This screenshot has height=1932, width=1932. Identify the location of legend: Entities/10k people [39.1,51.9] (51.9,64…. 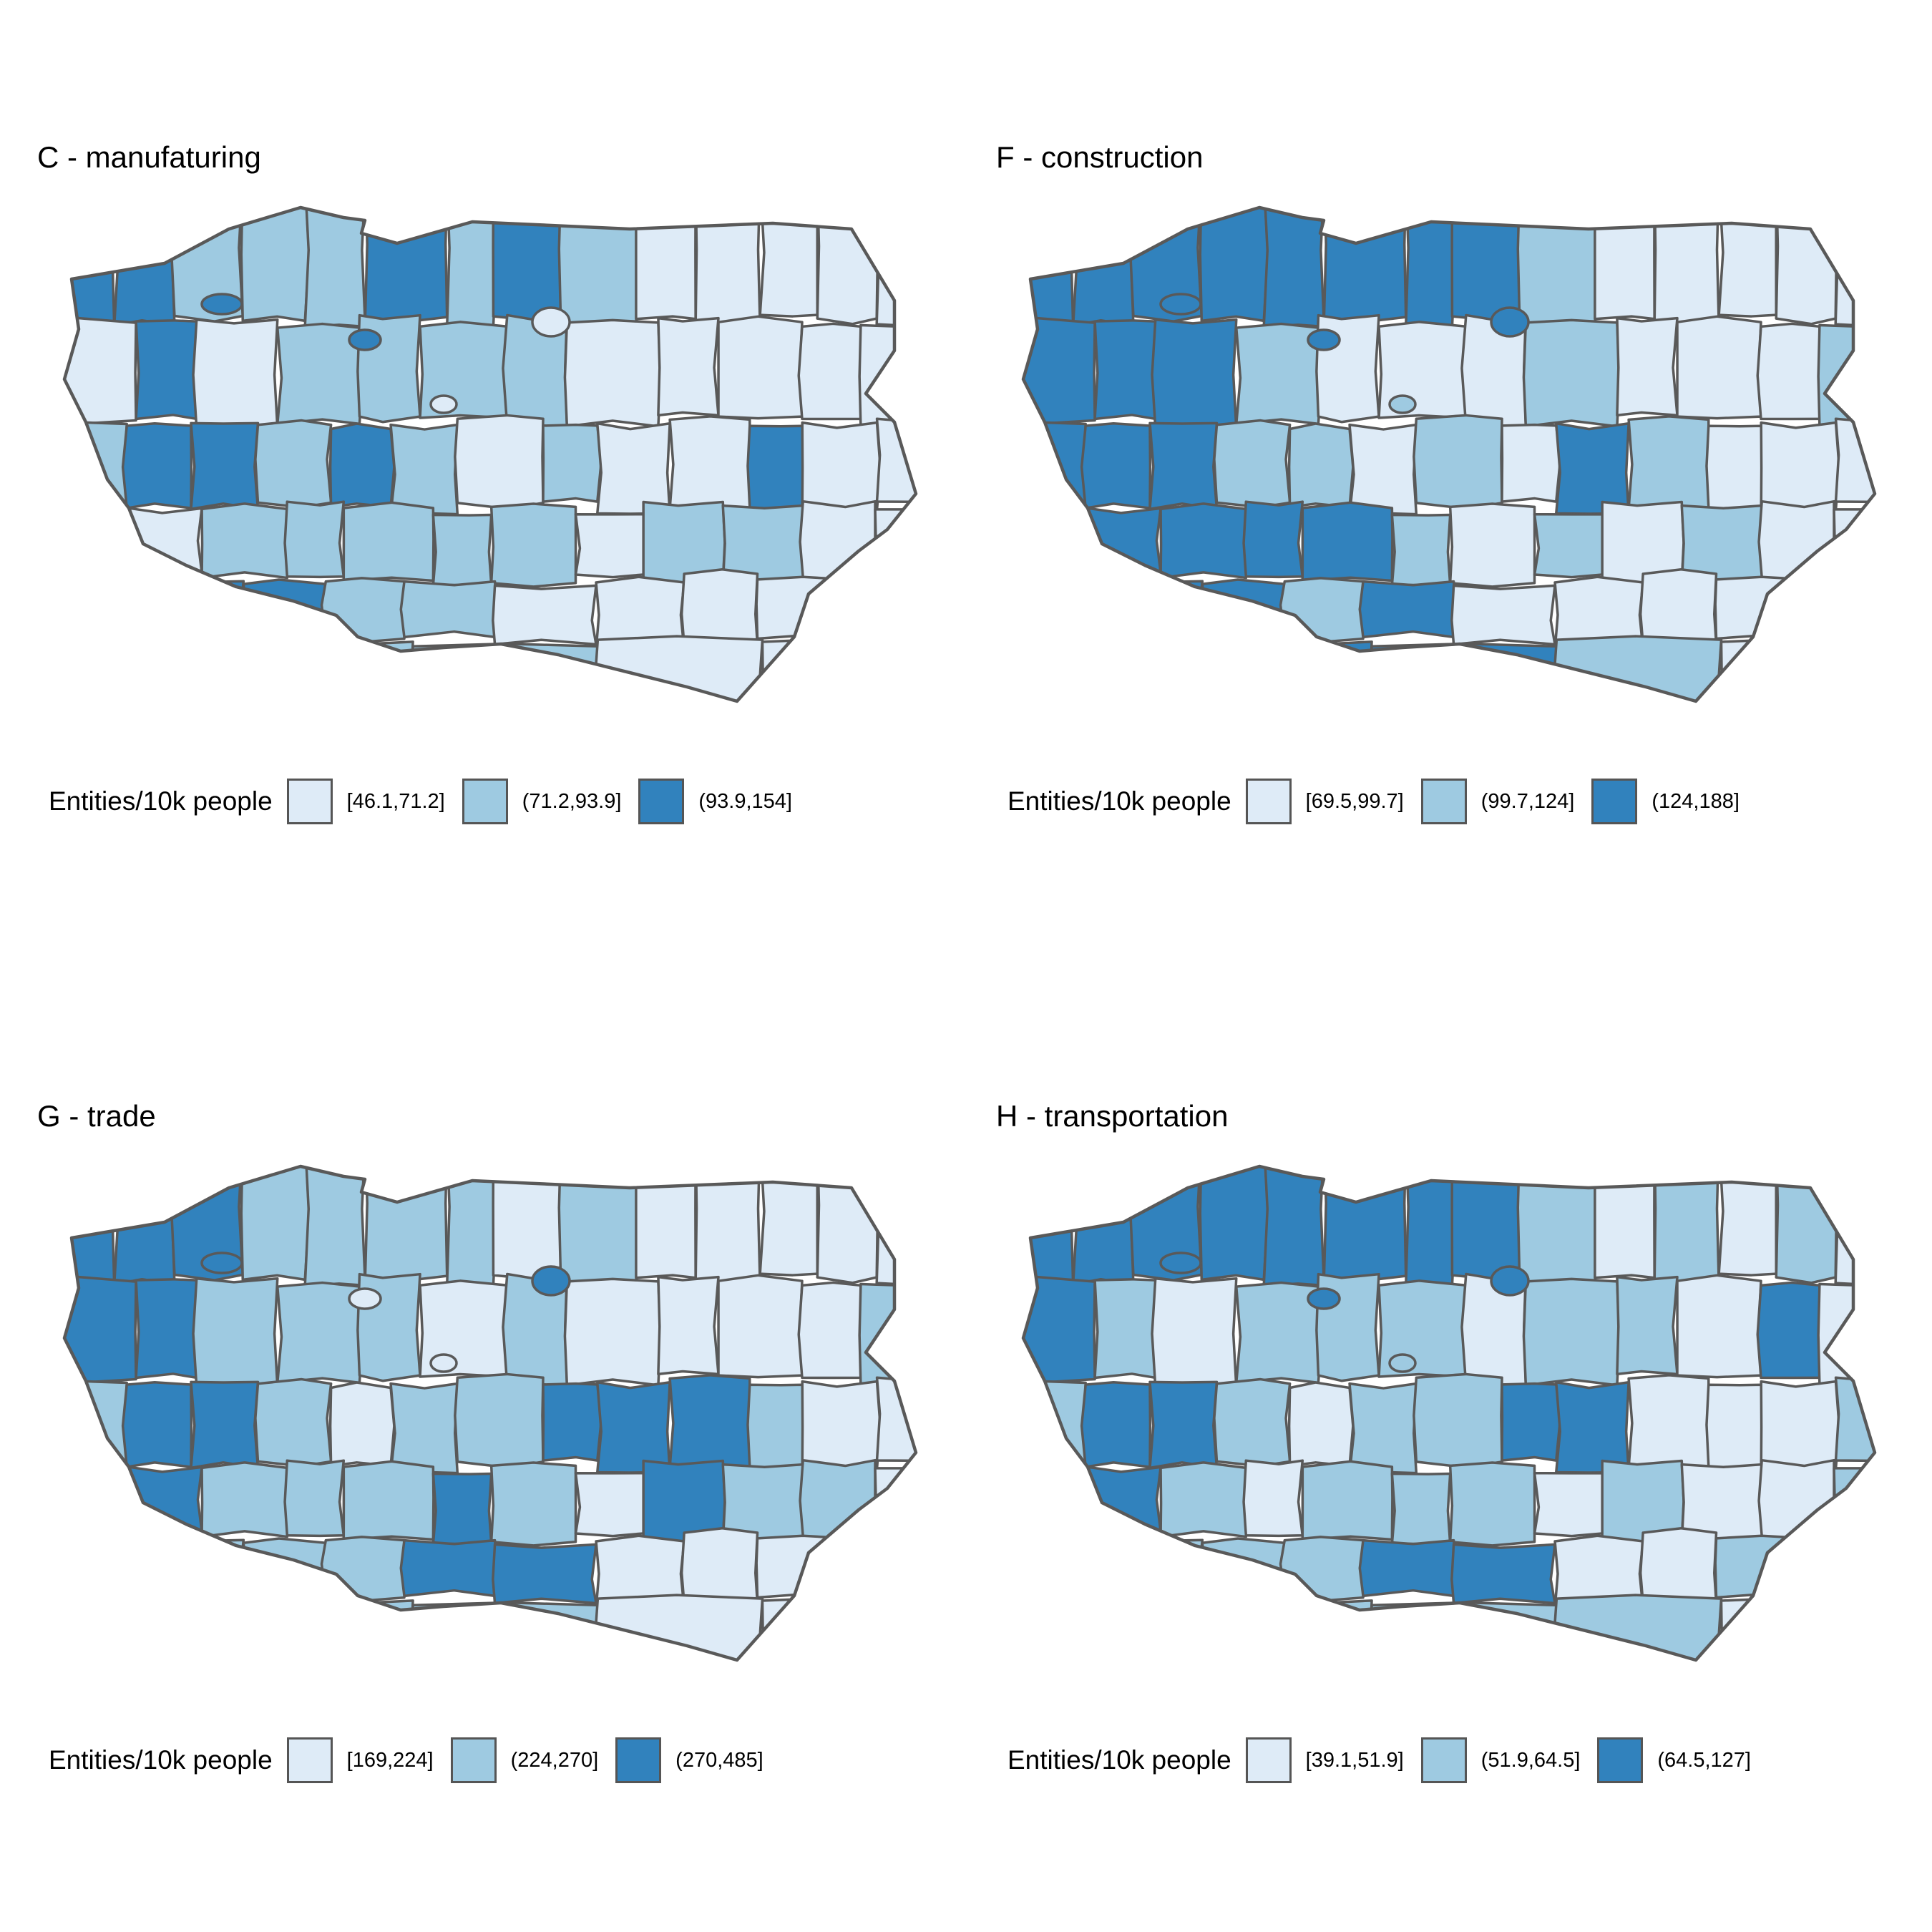
(1388, 1760).